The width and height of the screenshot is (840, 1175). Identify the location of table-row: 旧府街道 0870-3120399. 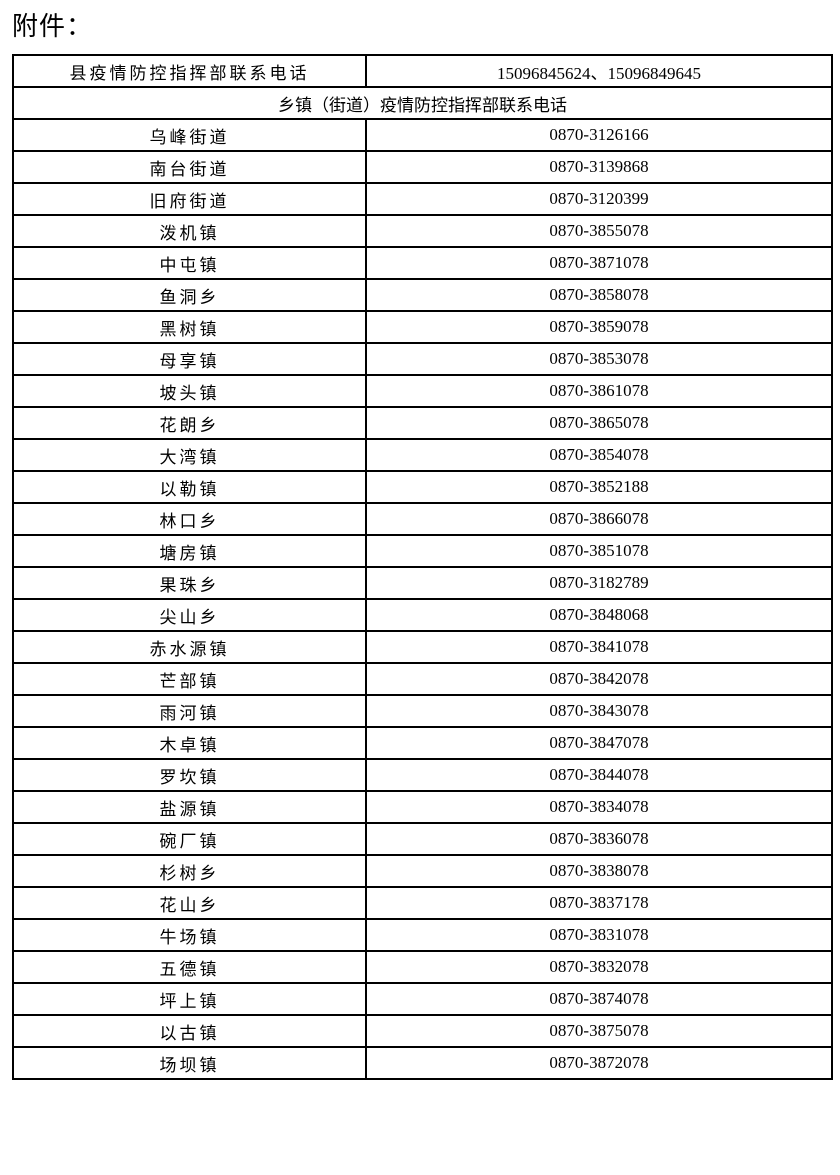
(422, 199).